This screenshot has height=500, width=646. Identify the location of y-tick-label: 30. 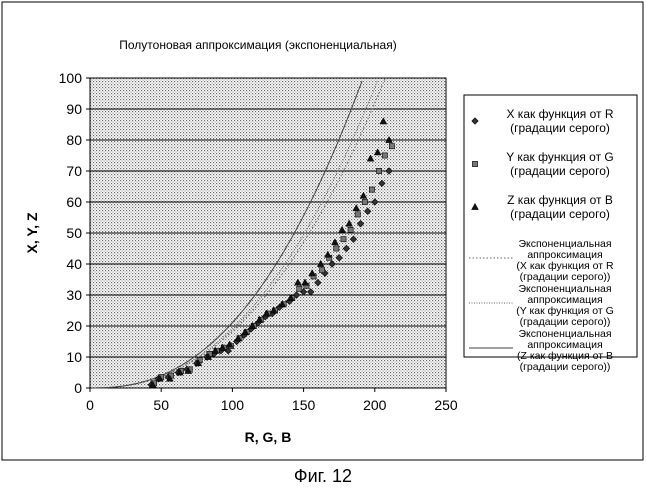
(74, 295).